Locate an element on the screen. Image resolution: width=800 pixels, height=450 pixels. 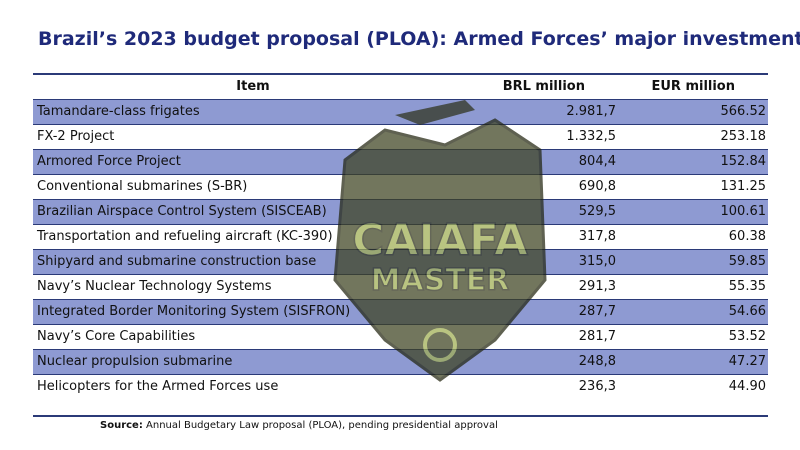
table-cell: 131.25 is located at coordinates (743, 186).